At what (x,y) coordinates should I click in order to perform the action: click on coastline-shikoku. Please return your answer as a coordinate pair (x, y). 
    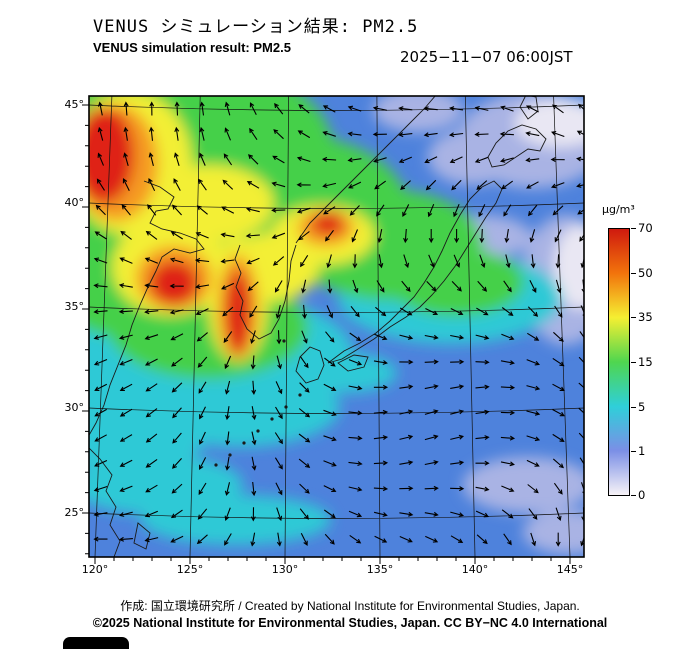
    Looking at the image, I should click on (353, 363).